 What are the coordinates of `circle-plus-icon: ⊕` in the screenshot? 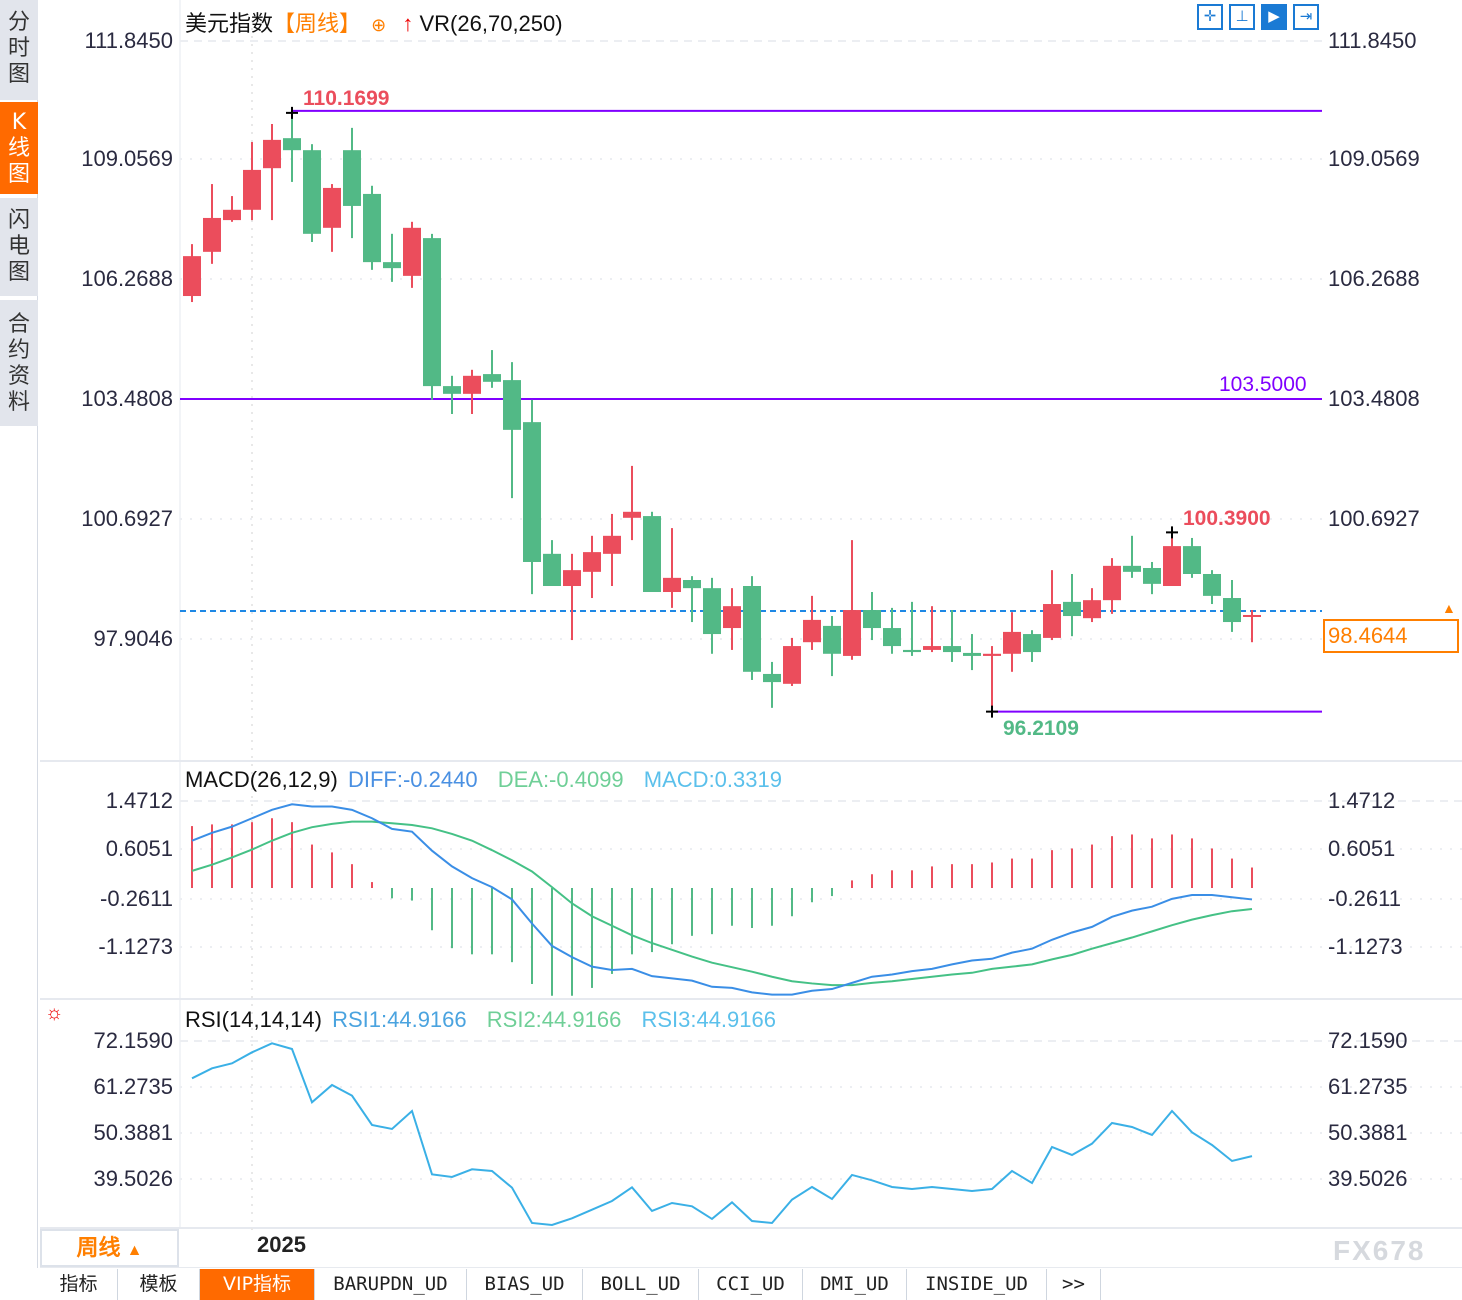 It's located at (379, 25).